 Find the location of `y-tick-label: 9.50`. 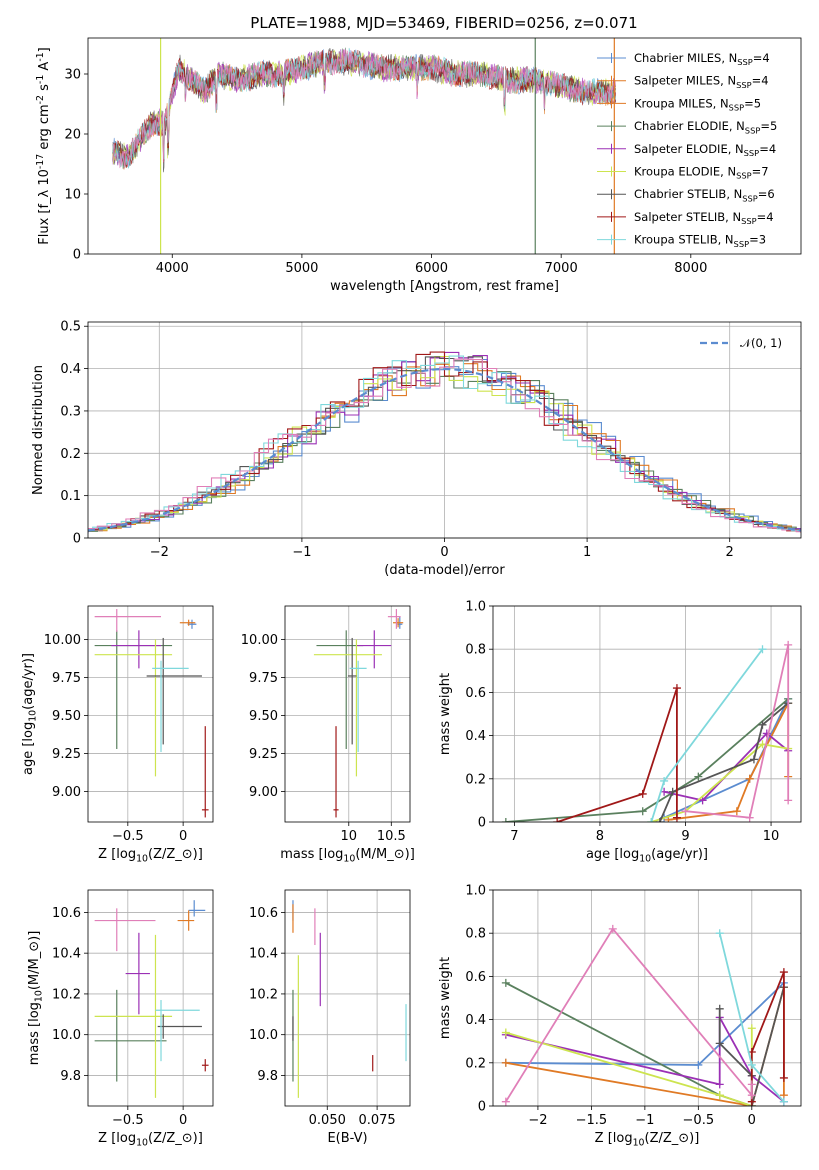

y-tick-label: 9.50 is located at coordinates (66, 716).